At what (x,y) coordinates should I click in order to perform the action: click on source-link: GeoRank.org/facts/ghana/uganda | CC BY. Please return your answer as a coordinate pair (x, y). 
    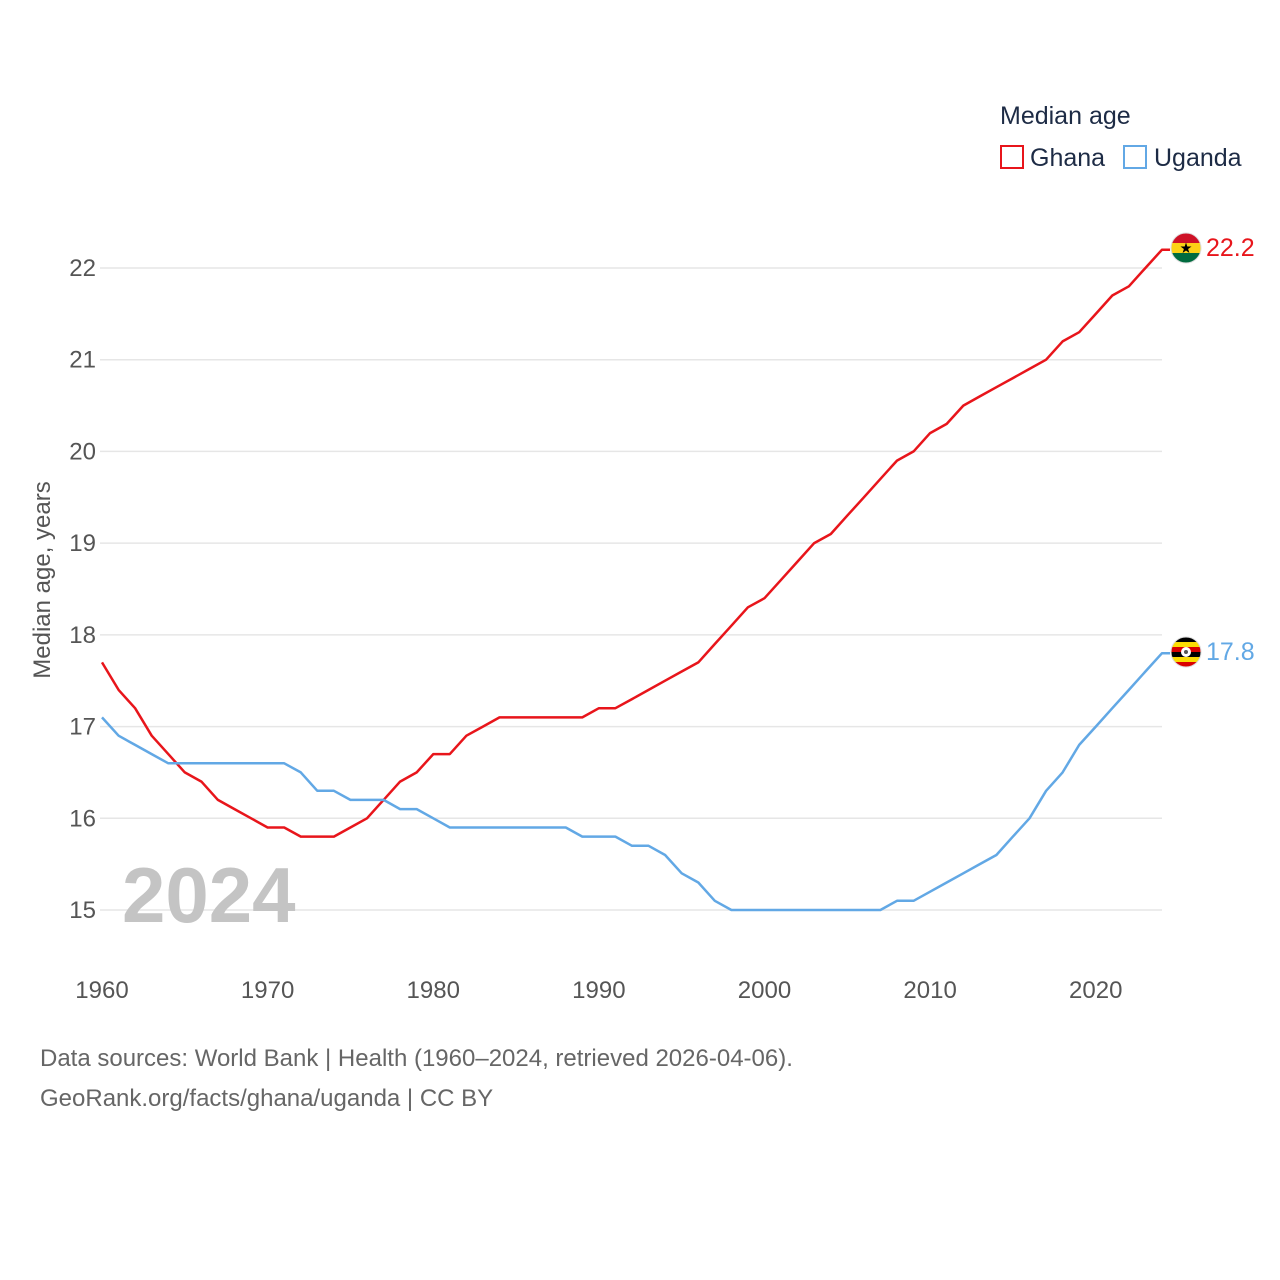
    Looking at the image, I should click on (267, 1098).